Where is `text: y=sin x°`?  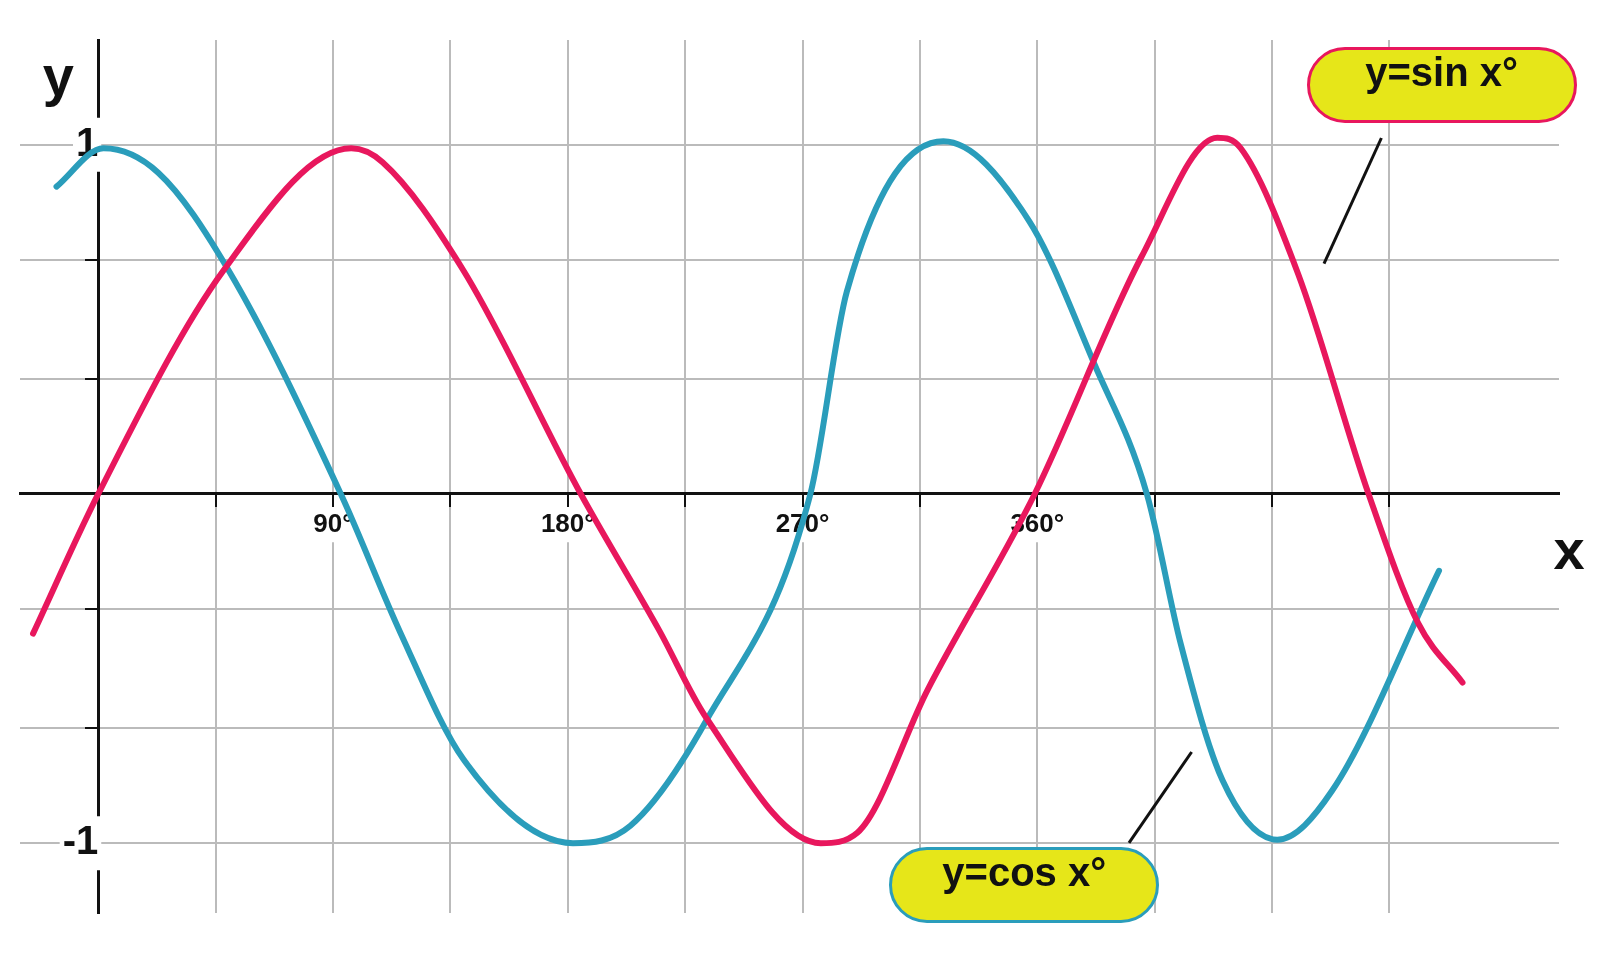 text: y=sin x° is located at coordinates (1441, 85).